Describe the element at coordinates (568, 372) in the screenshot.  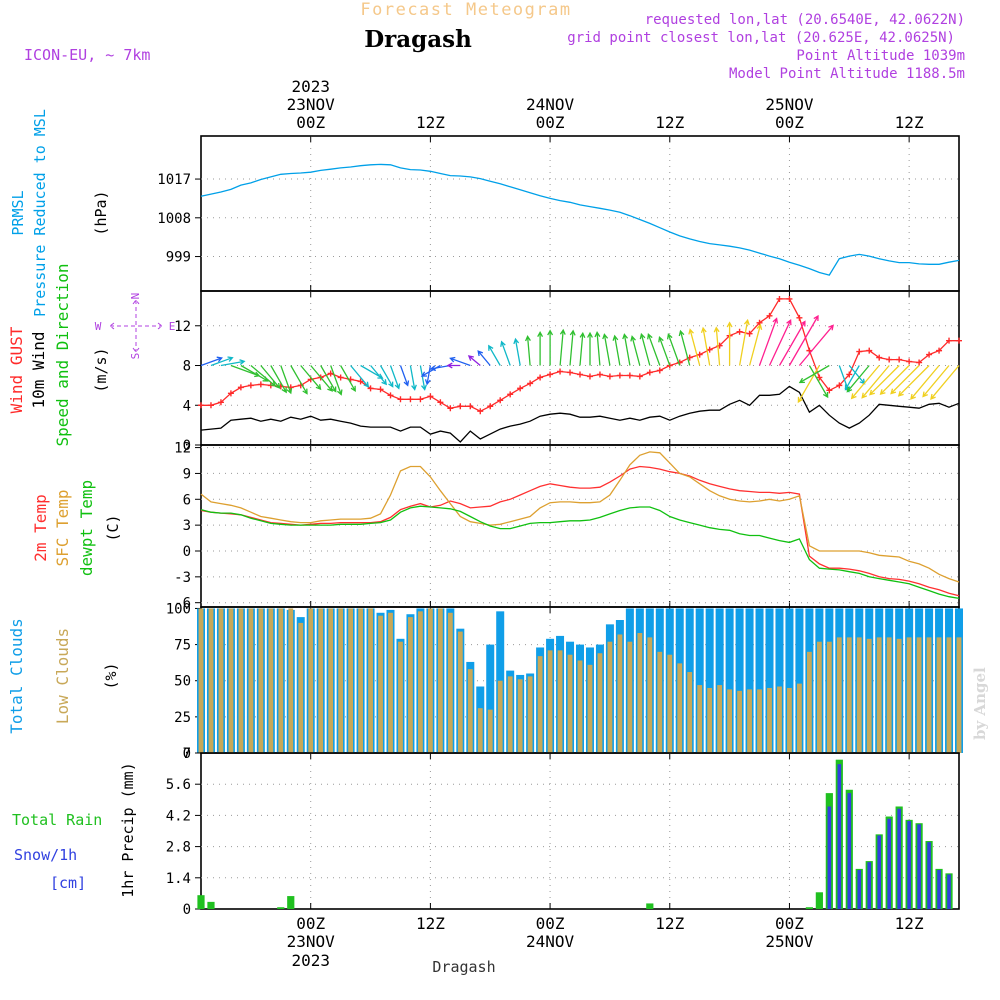
I see `wind-panel: 0 4 8 12` at that location.